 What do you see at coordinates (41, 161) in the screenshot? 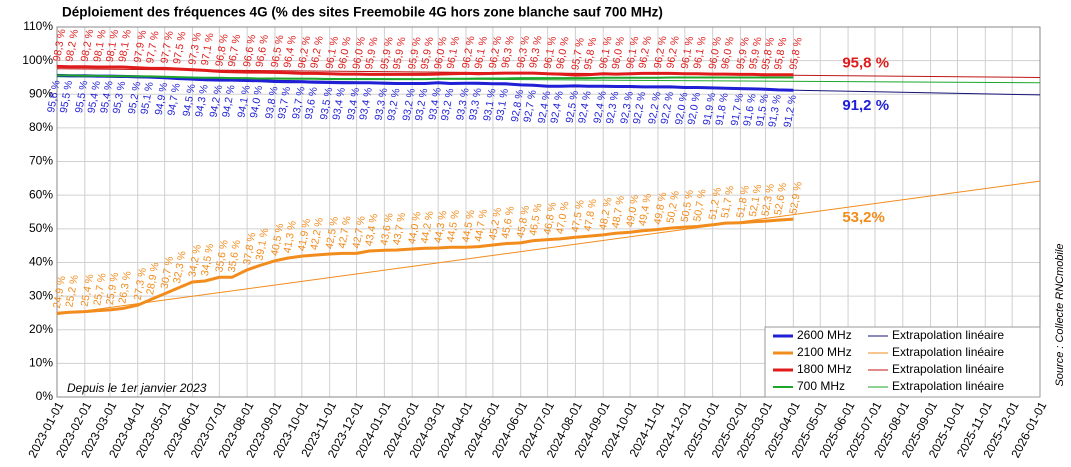
I see `y-tick-label: 70%` at bounding box center [41, 161].